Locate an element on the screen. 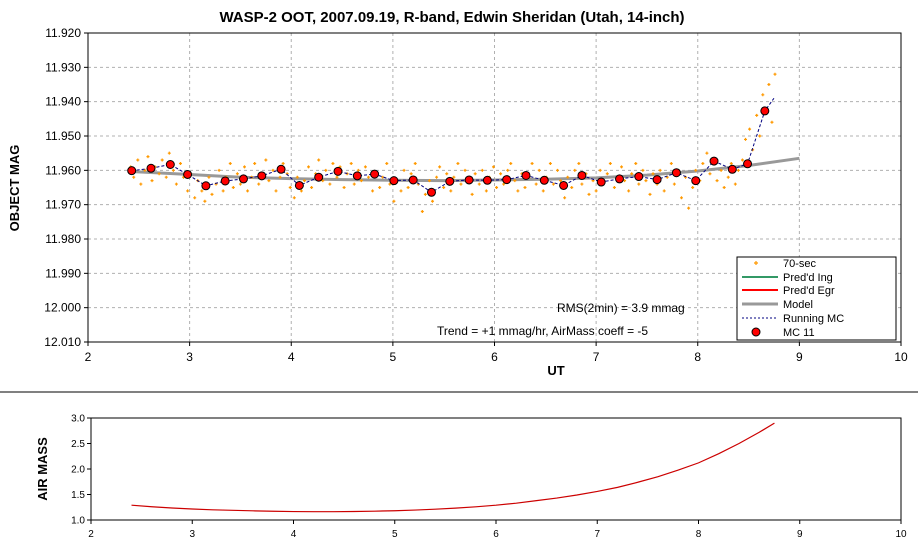 This screenshot has height=549, width=918. bottom-y-tick-label: 3.0 is located at coordinates (78, 419).